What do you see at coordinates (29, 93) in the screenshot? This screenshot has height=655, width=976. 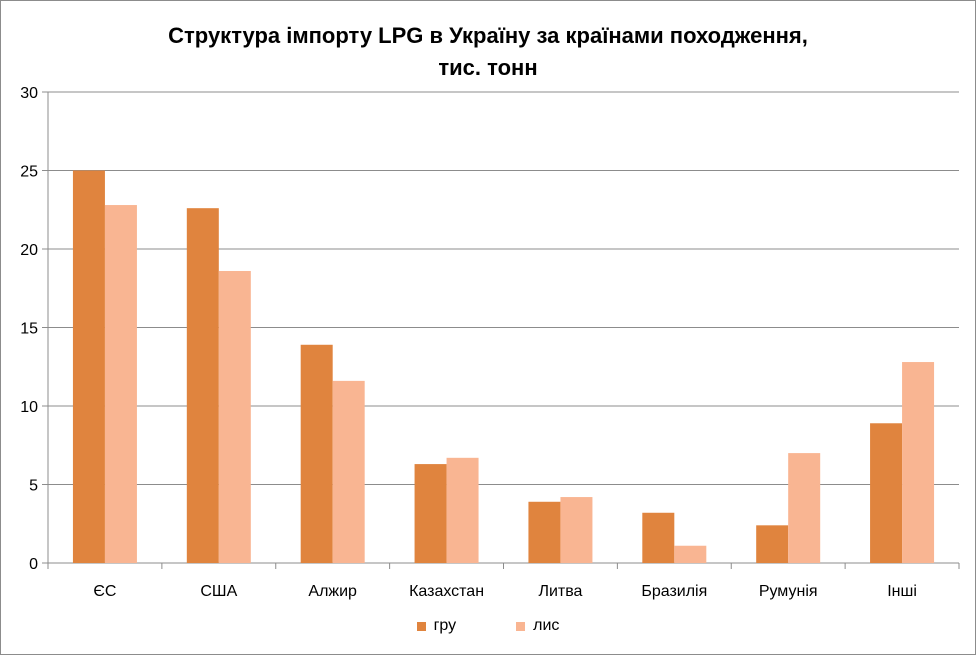 I see `y-tick-label: 30` at bounding box center [29, 93].